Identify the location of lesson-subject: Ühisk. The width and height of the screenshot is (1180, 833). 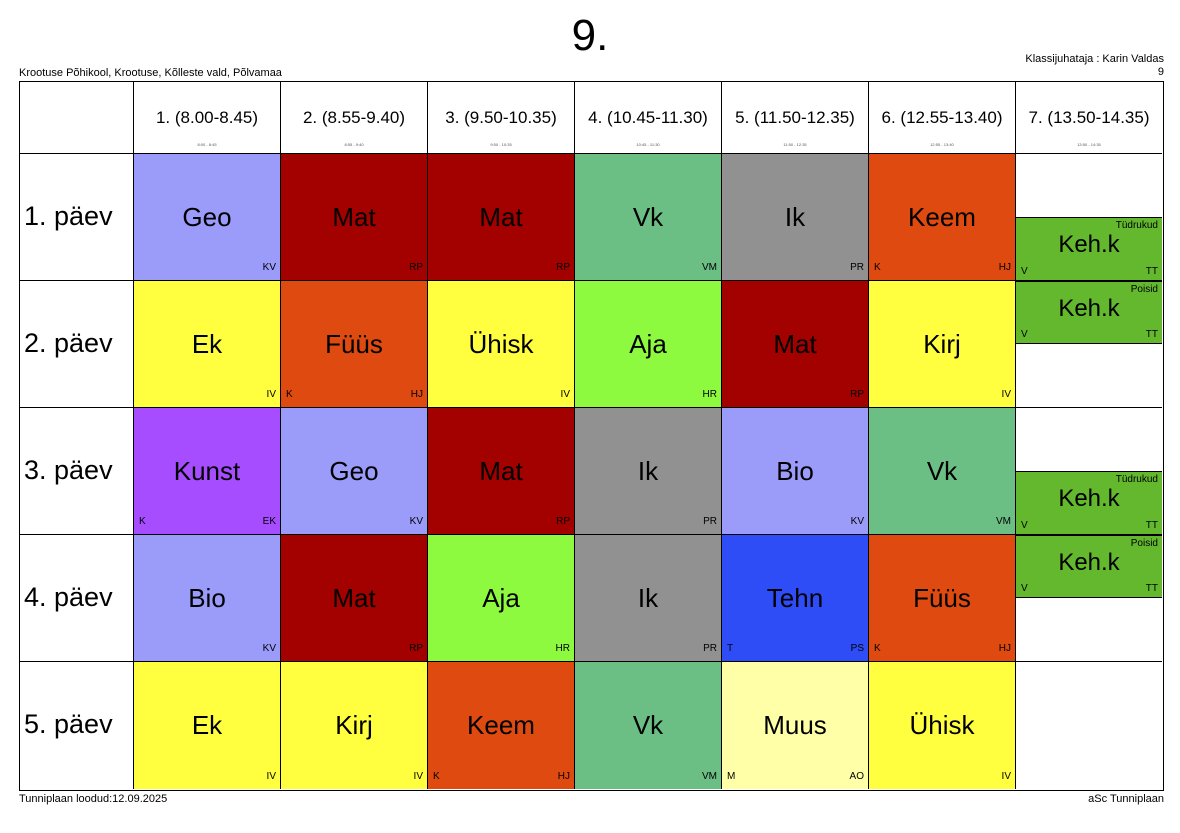
(501, 344).